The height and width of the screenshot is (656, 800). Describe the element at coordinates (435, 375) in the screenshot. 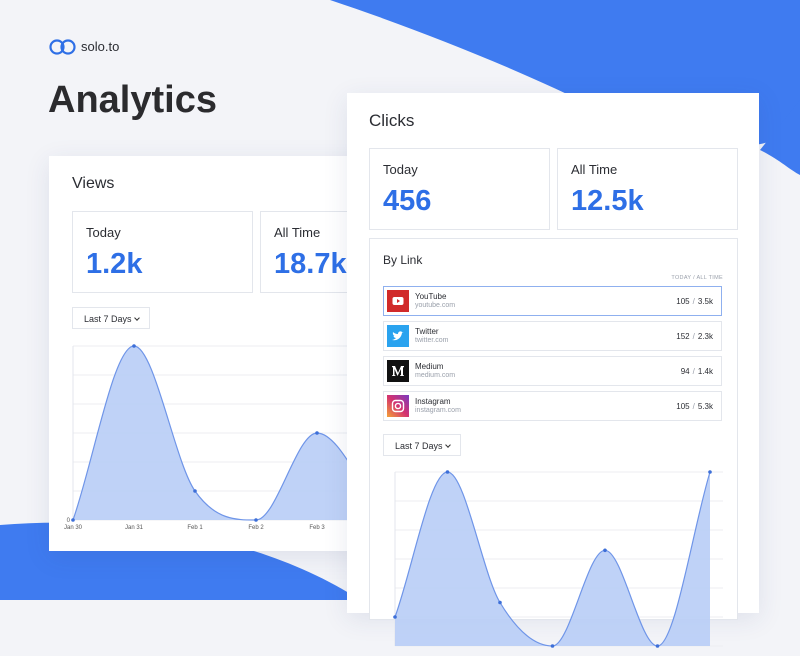

I see `link-domain: medium.com` at that location.